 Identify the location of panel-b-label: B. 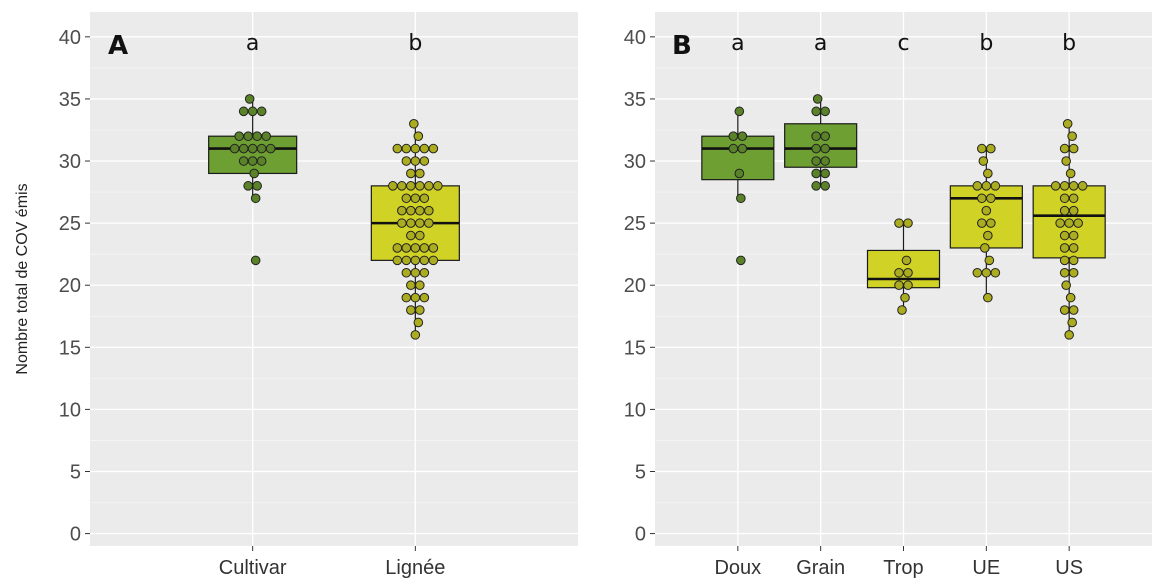
(682, 46).